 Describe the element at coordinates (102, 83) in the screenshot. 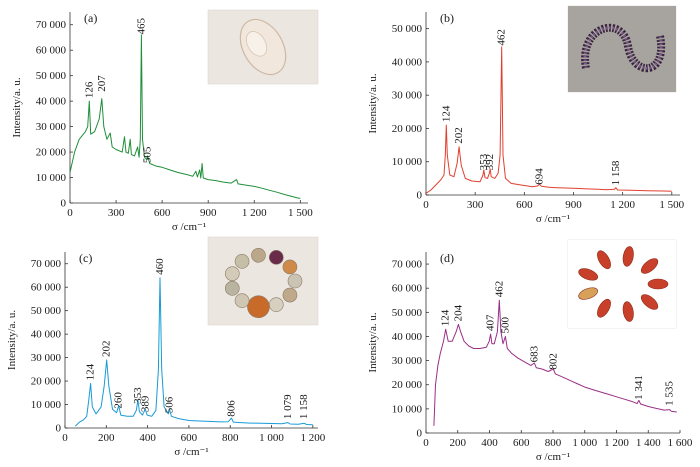

I see `peak-label: 207` at that location.